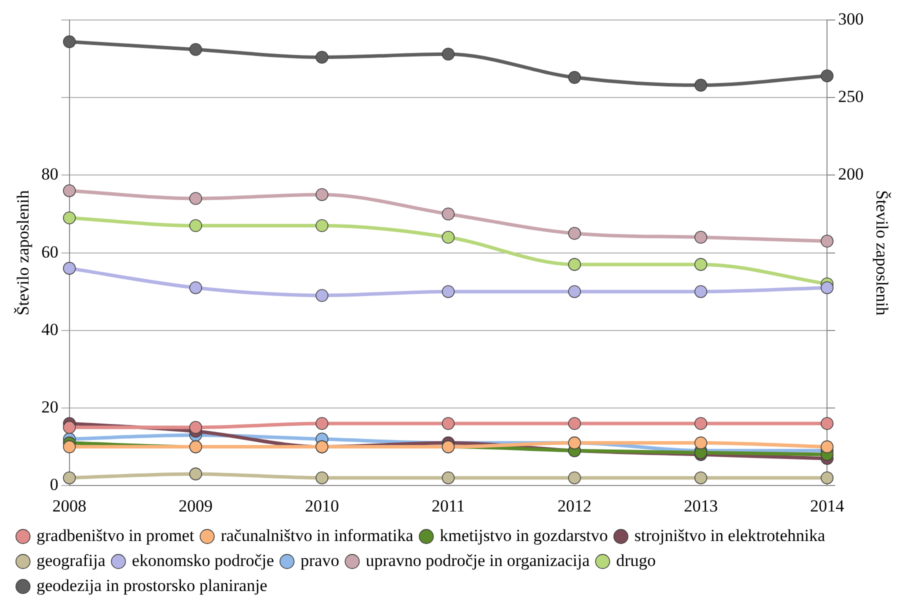  I want to click on x-tick-label: 2008, so click(69, 506).